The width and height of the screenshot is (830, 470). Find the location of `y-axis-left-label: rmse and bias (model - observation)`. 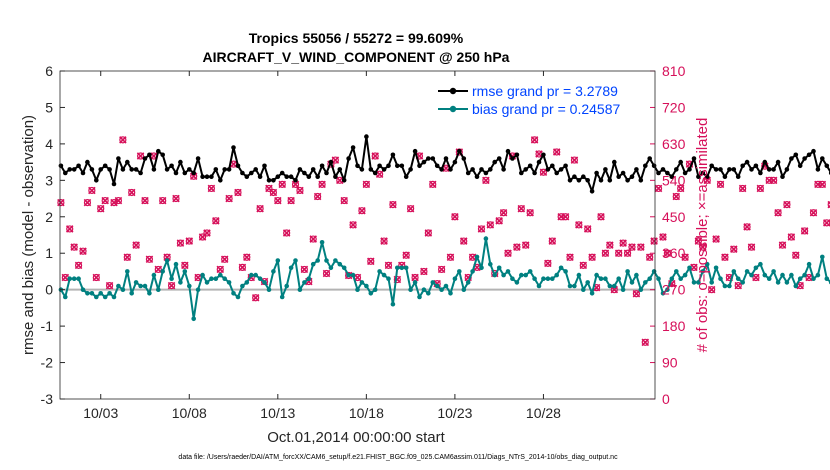

y-axis-left-label: rmse and bias (model - observation) is located at coordinates (28, 235).